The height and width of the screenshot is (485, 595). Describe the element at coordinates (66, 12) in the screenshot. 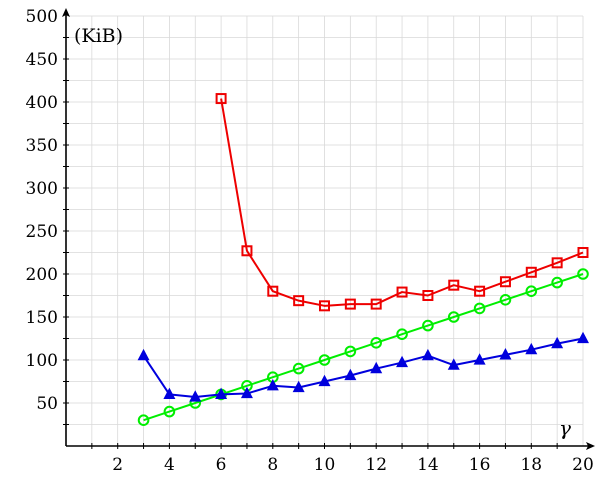

I see `y-axis-arrow` at that location.